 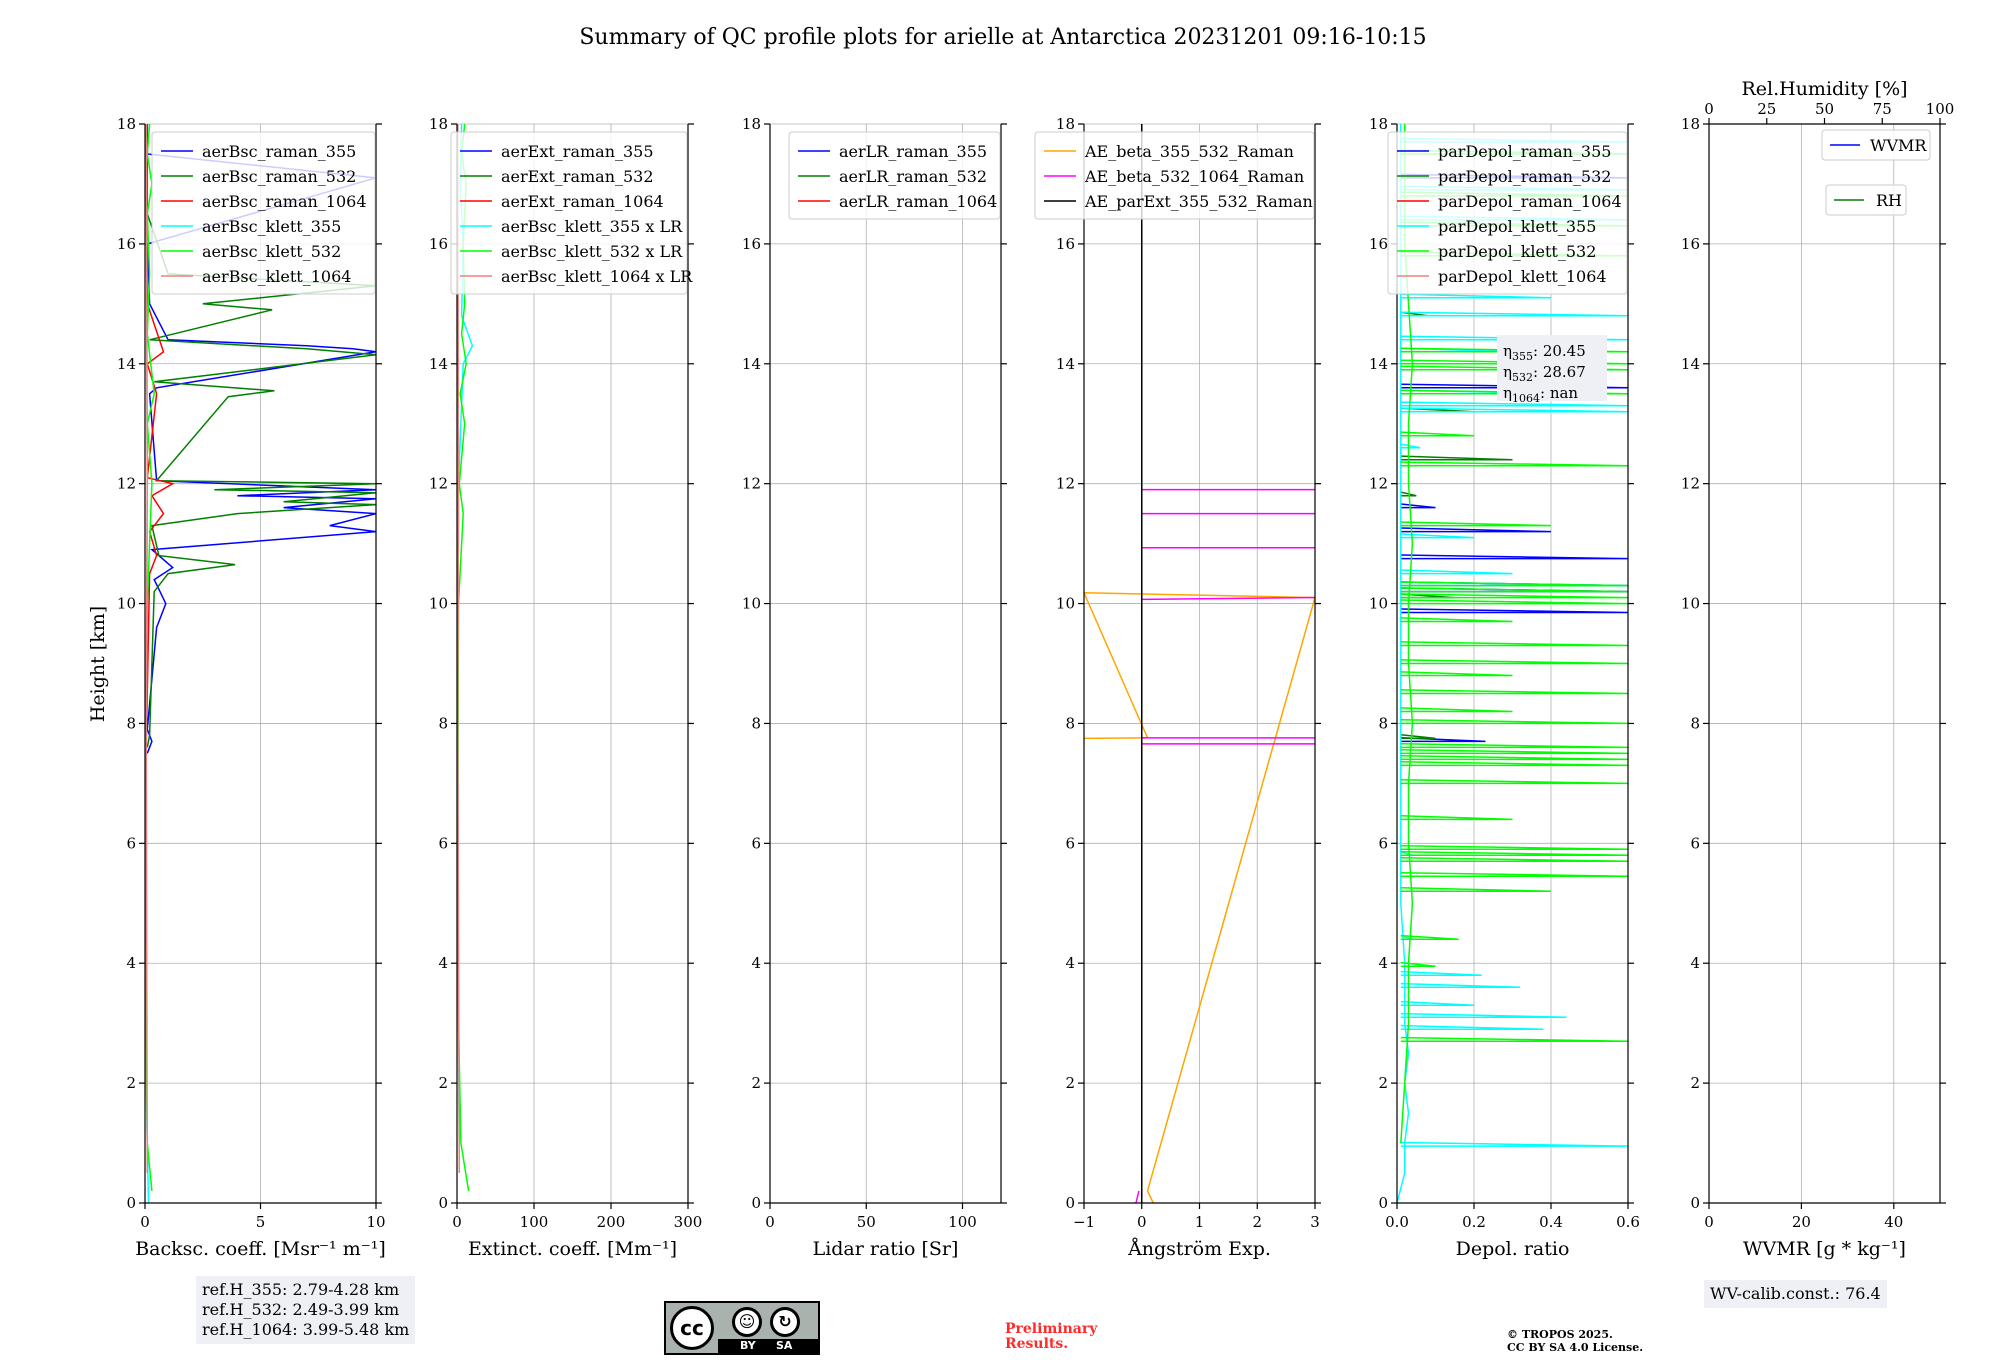 What do you see at coordinates (1893, 1222) in the screenshot?
I see `x-tick-label: 40` at bounding box center [1893, 1222].